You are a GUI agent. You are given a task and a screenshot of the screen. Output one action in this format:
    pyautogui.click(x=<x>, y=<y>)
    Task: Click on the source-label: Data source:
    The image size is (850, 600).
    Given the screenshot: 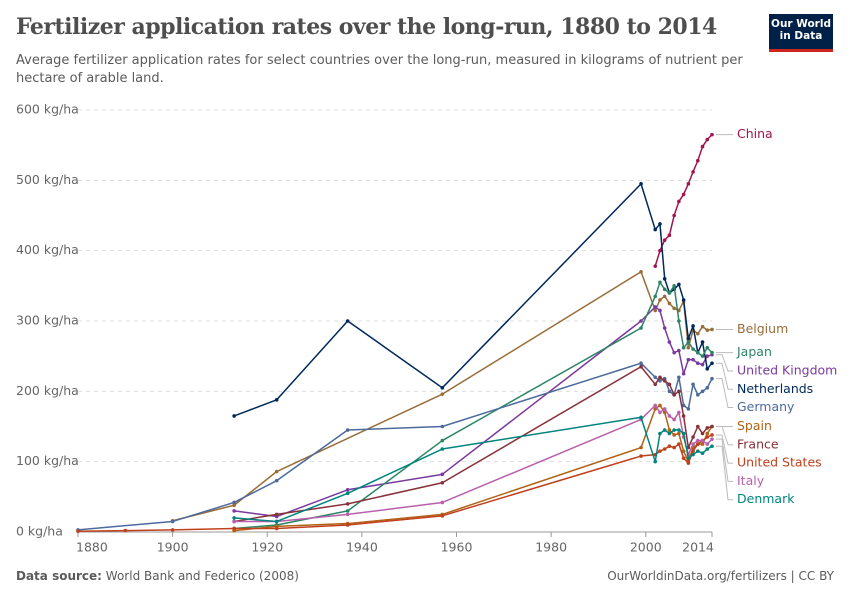 What is the action you would take?
    pyautogui.click(x=59, y=576)
    